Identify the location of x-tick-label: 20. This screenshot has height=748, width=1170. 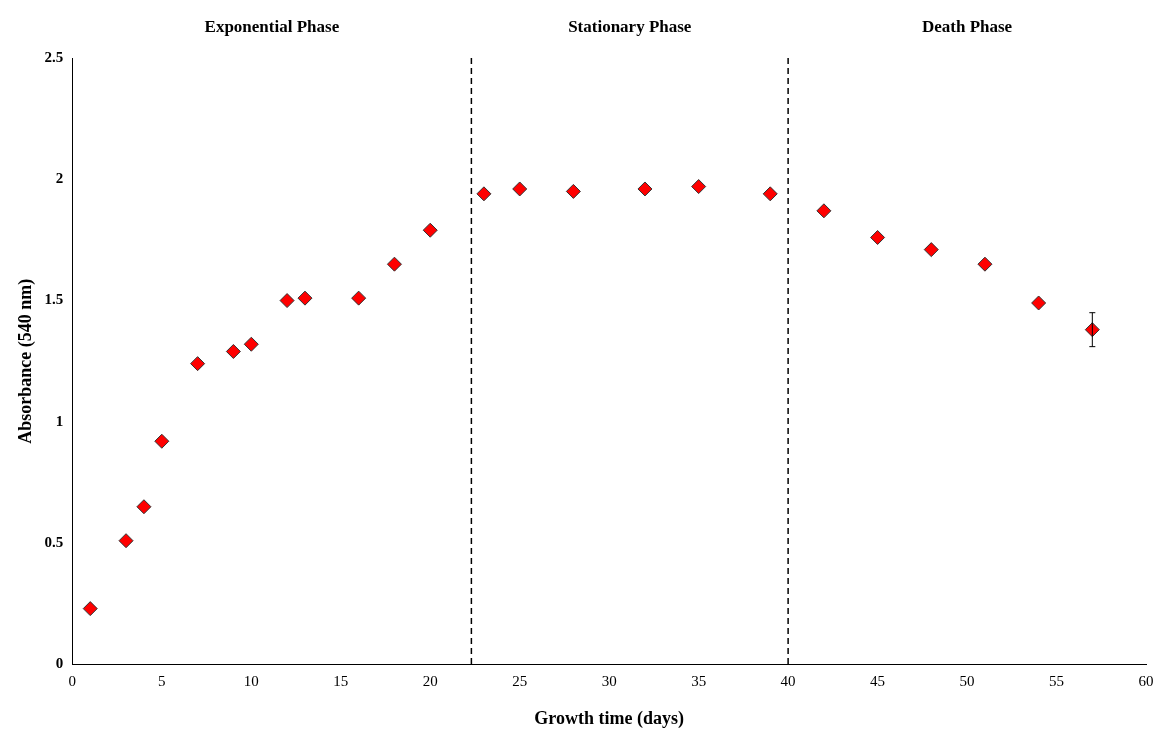
(430, 681).